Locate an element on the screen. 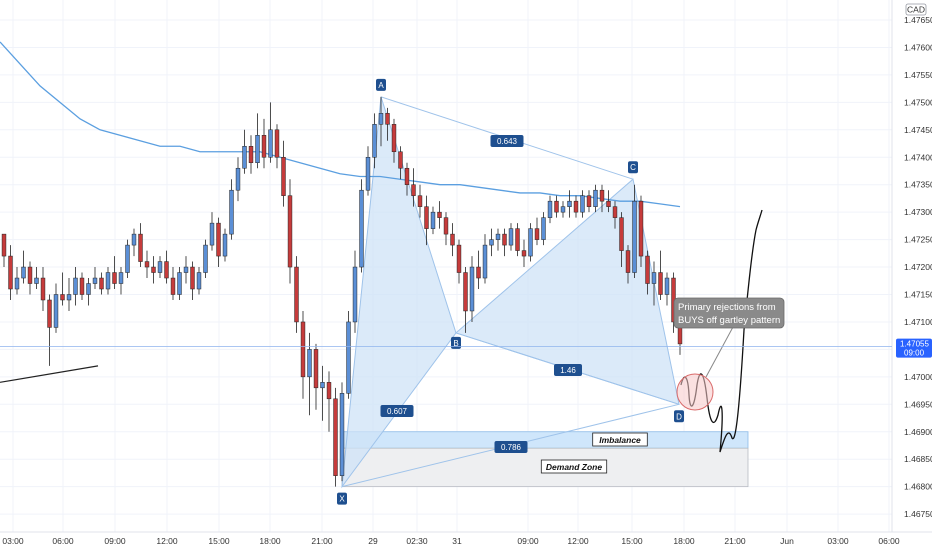 The width and height of the screenshot is (932, 550). point-b: B is located at coordinates (456, 342).